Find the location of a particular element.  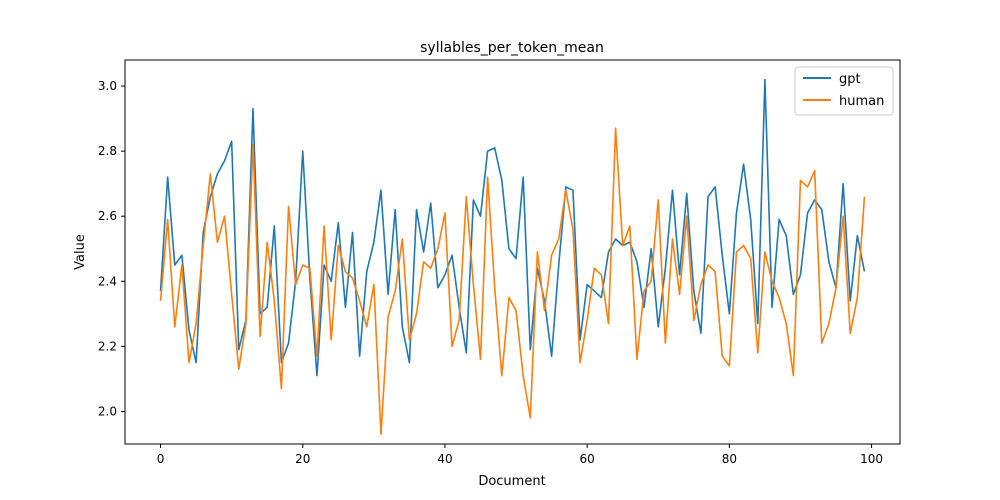

y-tick-label: 2.4 is located at coordinates (107, 281).